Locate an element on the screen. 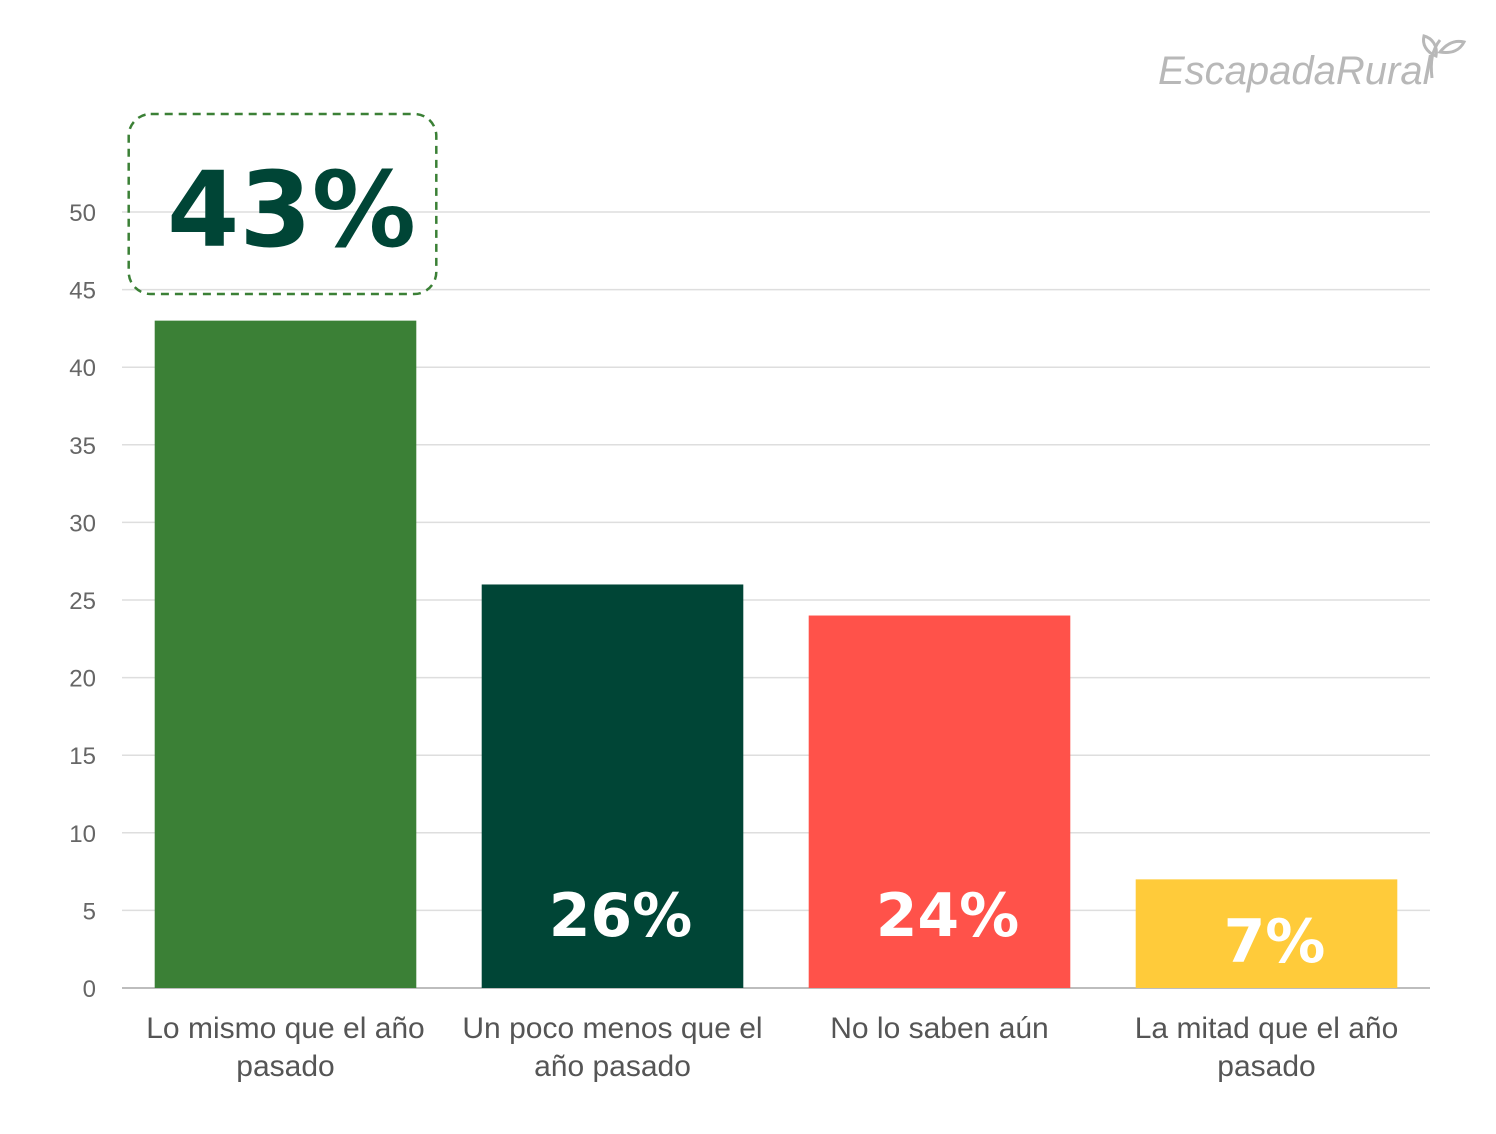 The image size is (1496, 1134). category-label: La mitad que el año pasado is located at coordinates (1267, 1047).